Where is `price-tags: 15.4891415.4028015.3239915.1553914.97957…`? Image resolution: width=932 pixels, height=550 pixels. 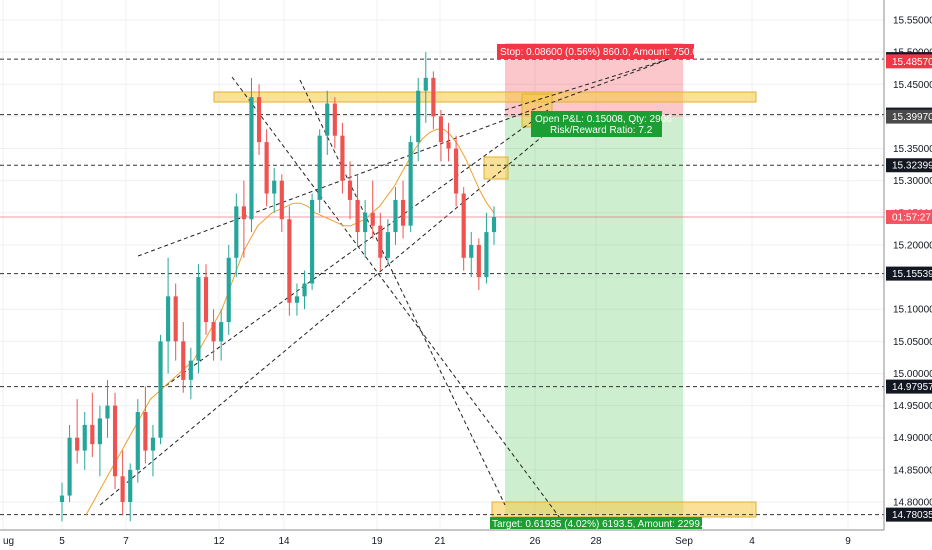 price-tags: 15.4891415.4028015.3239915.1553914.97957… is located at coordinates (909, 287).